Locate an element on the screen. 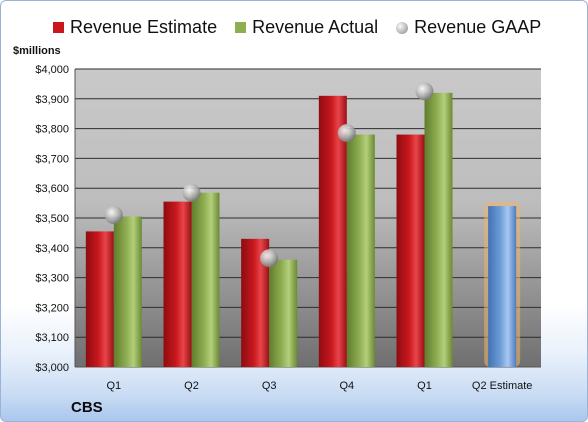 The height and width of the screenshot is (422, 588). y-tick-label: $3,200 is located at coordinates (52, 308).